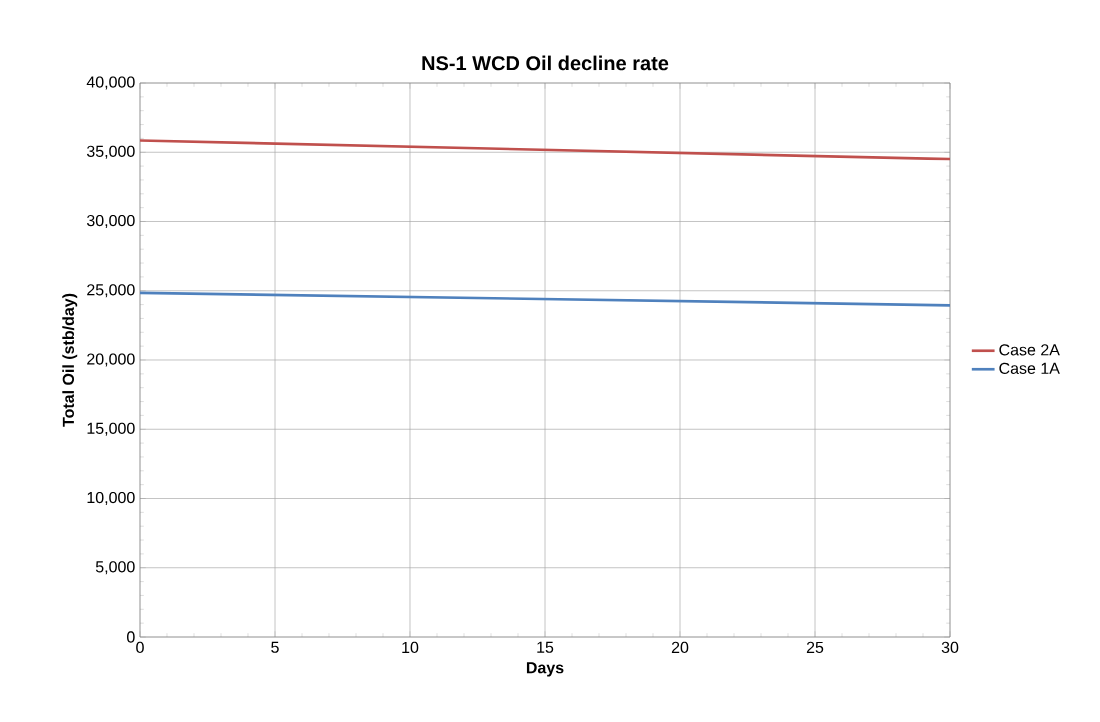  What do you see at coordinates (680, 647) in the screenshot?
I see `x-tick-label: 20` at bounding box center [680, 647].